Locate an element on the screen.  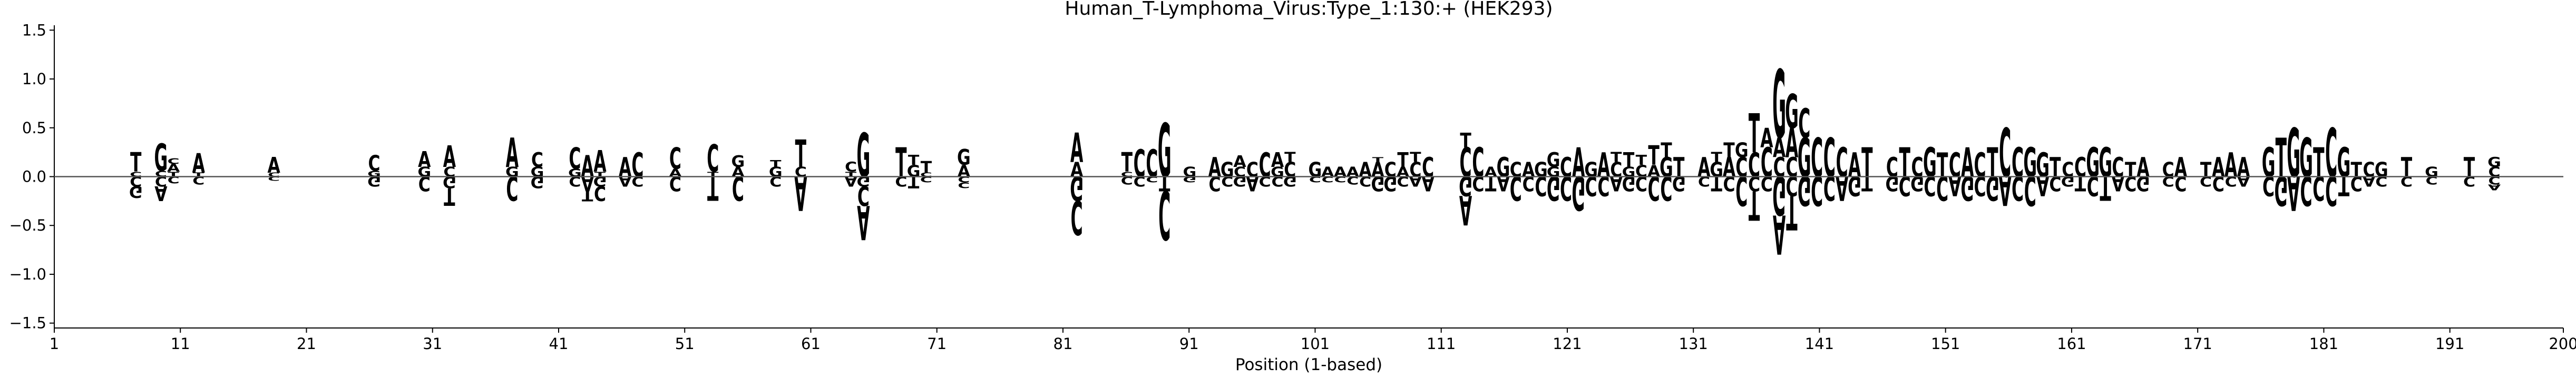
x-tick-label: 171 is located at coordinates (2197, 344).